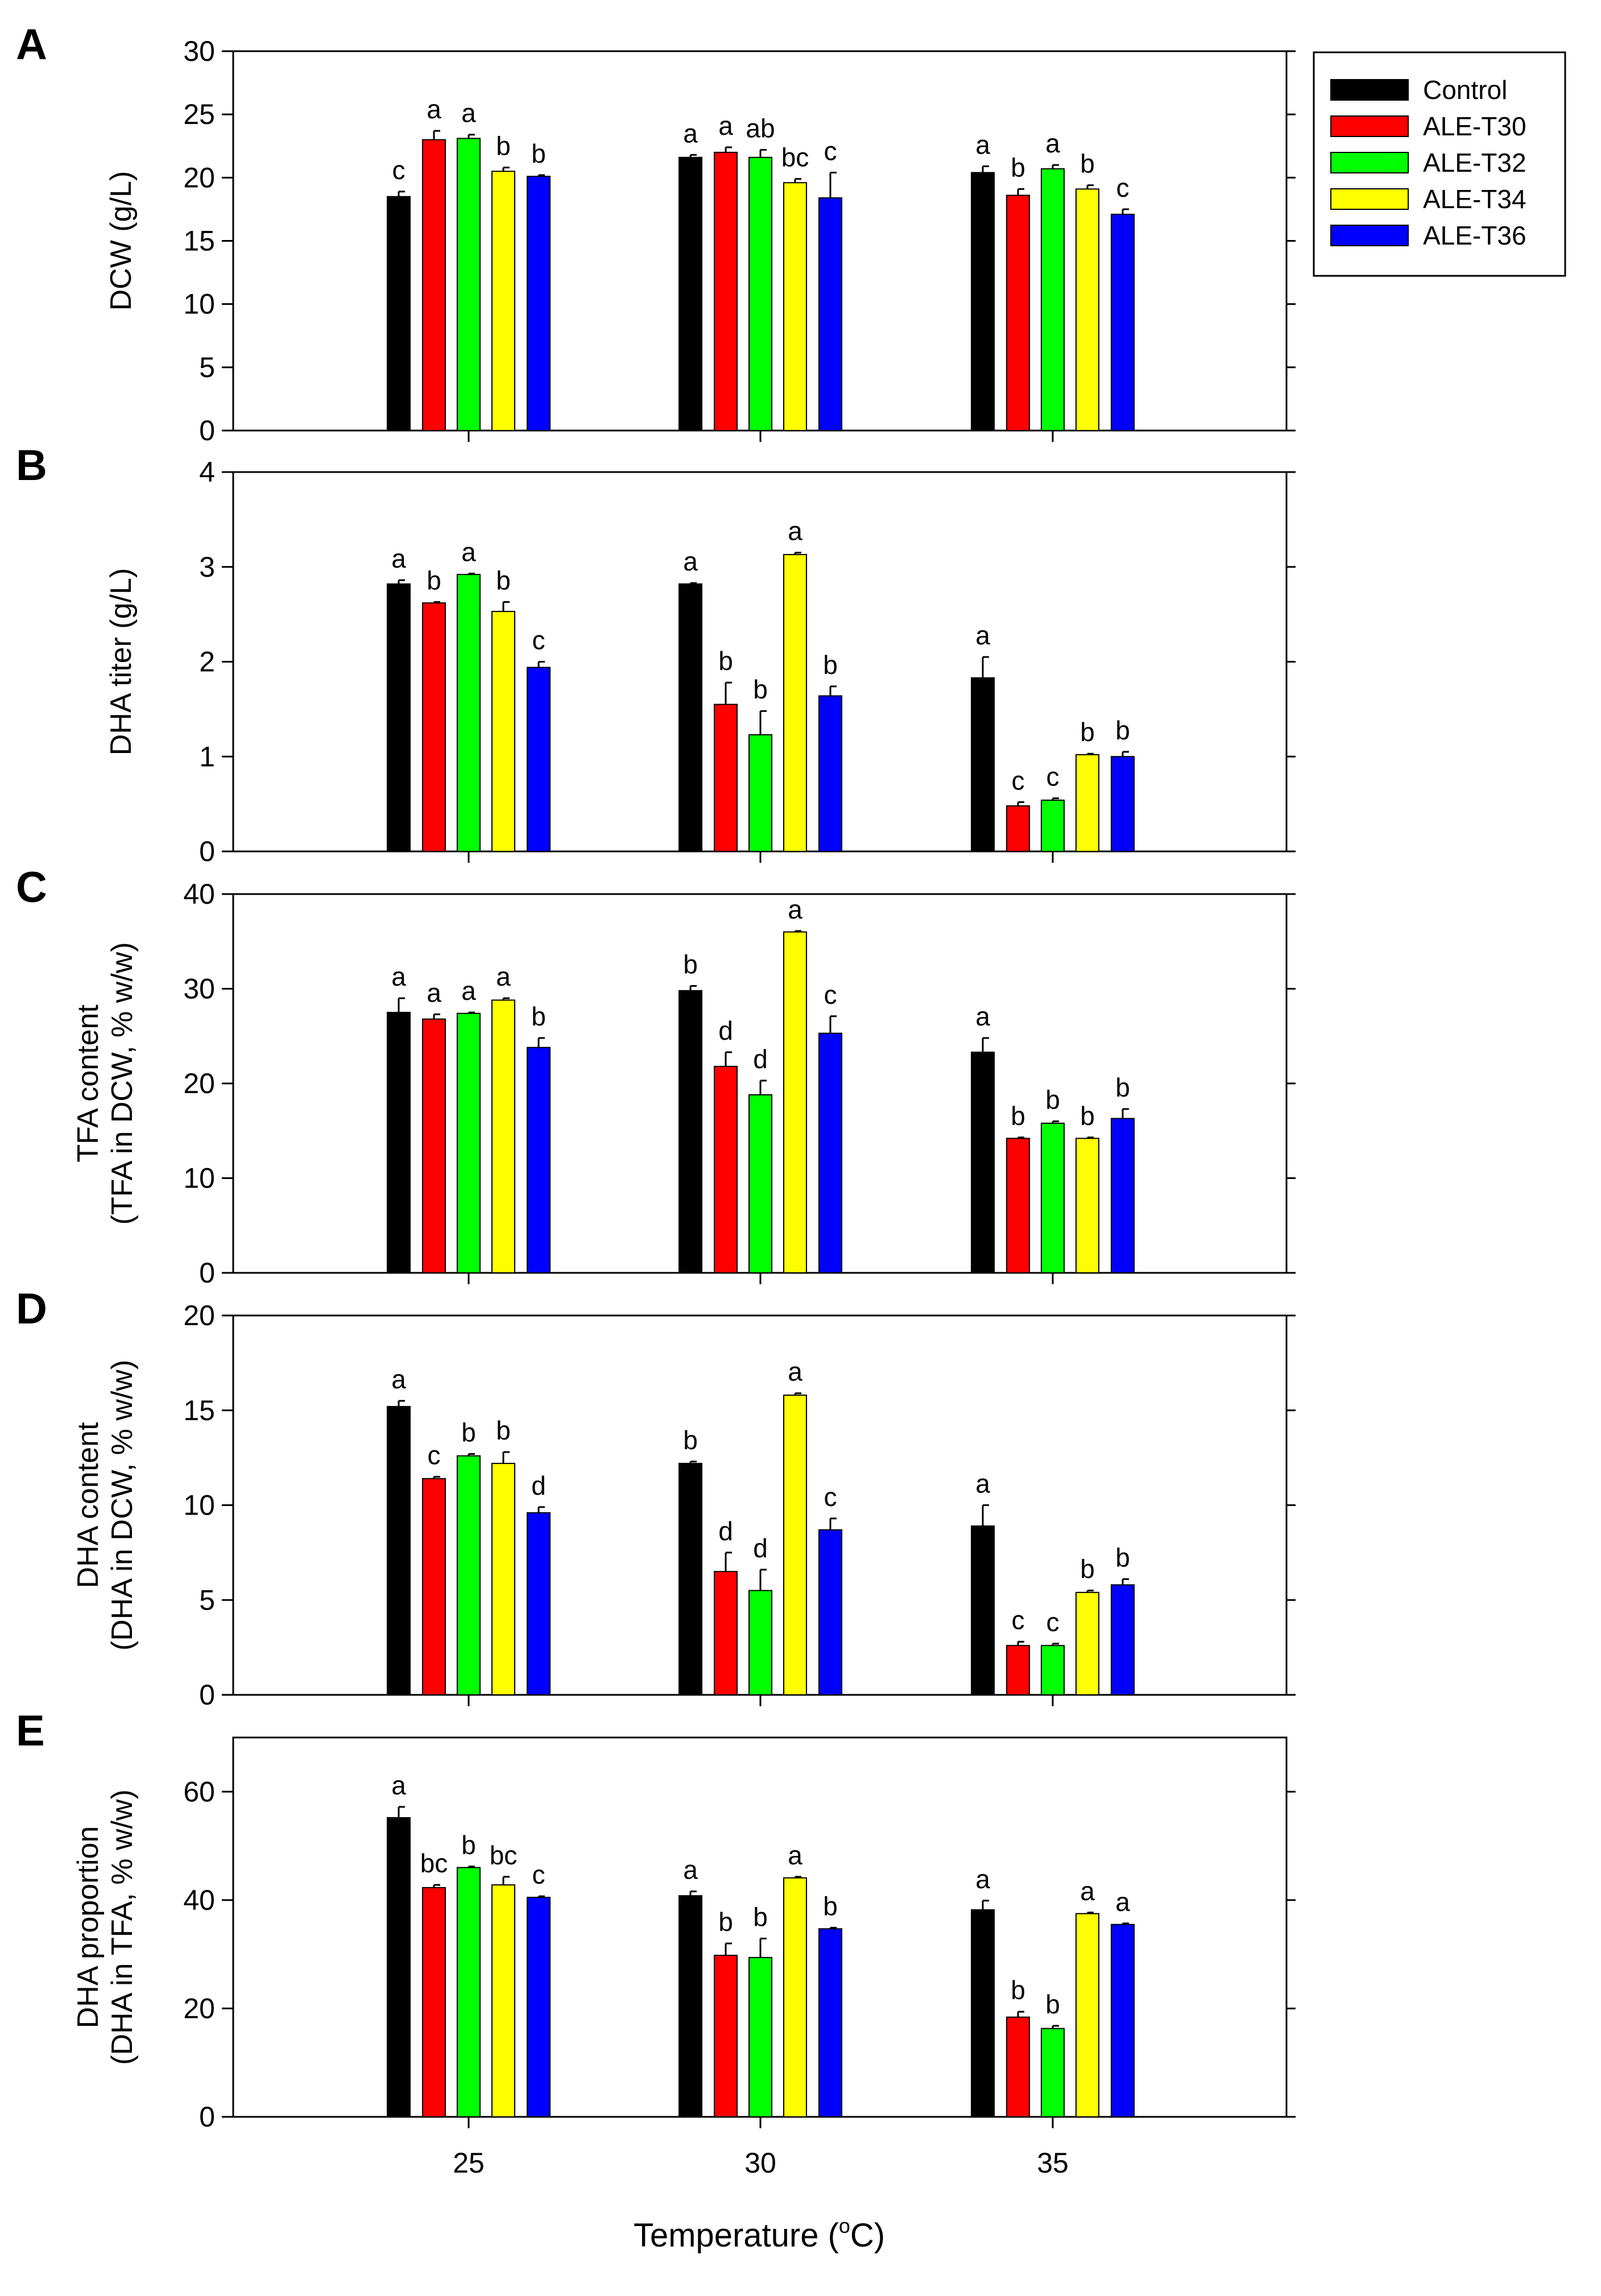  I want to click on y-tick-label: 5, so click(207, 1600).